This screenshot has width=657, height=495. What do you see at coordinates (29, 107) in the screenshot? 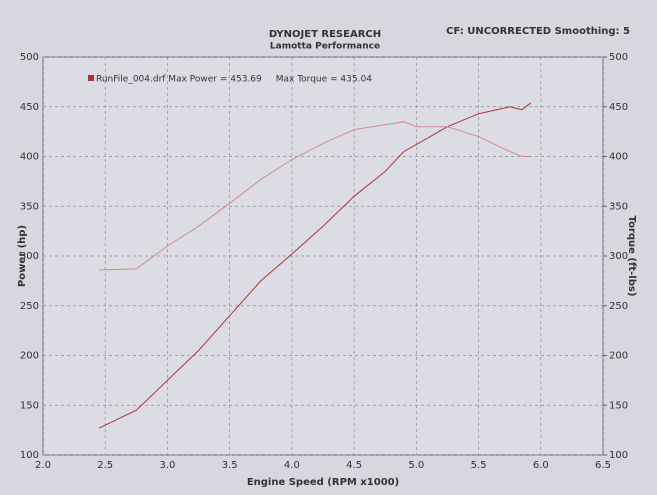
I see `y-tick-label: 450` at bounding box center [29, 107].